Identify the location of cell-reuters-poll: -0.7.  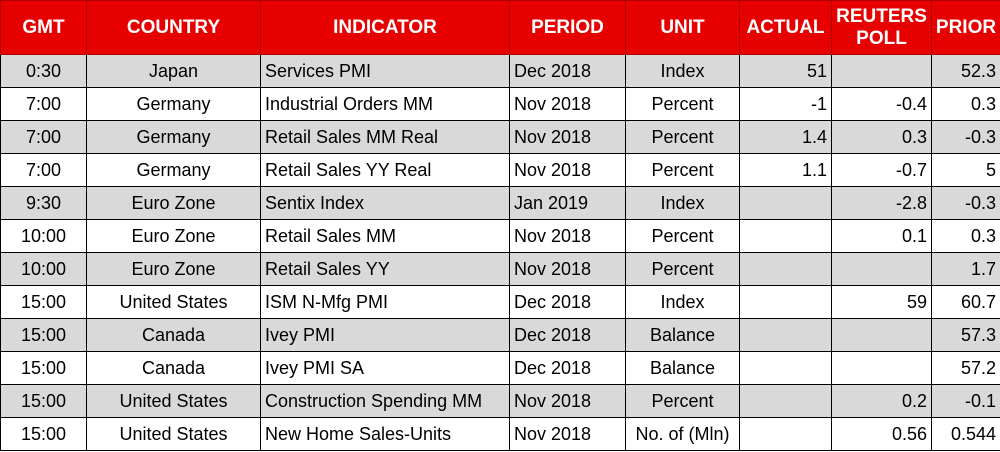
(881, 170).